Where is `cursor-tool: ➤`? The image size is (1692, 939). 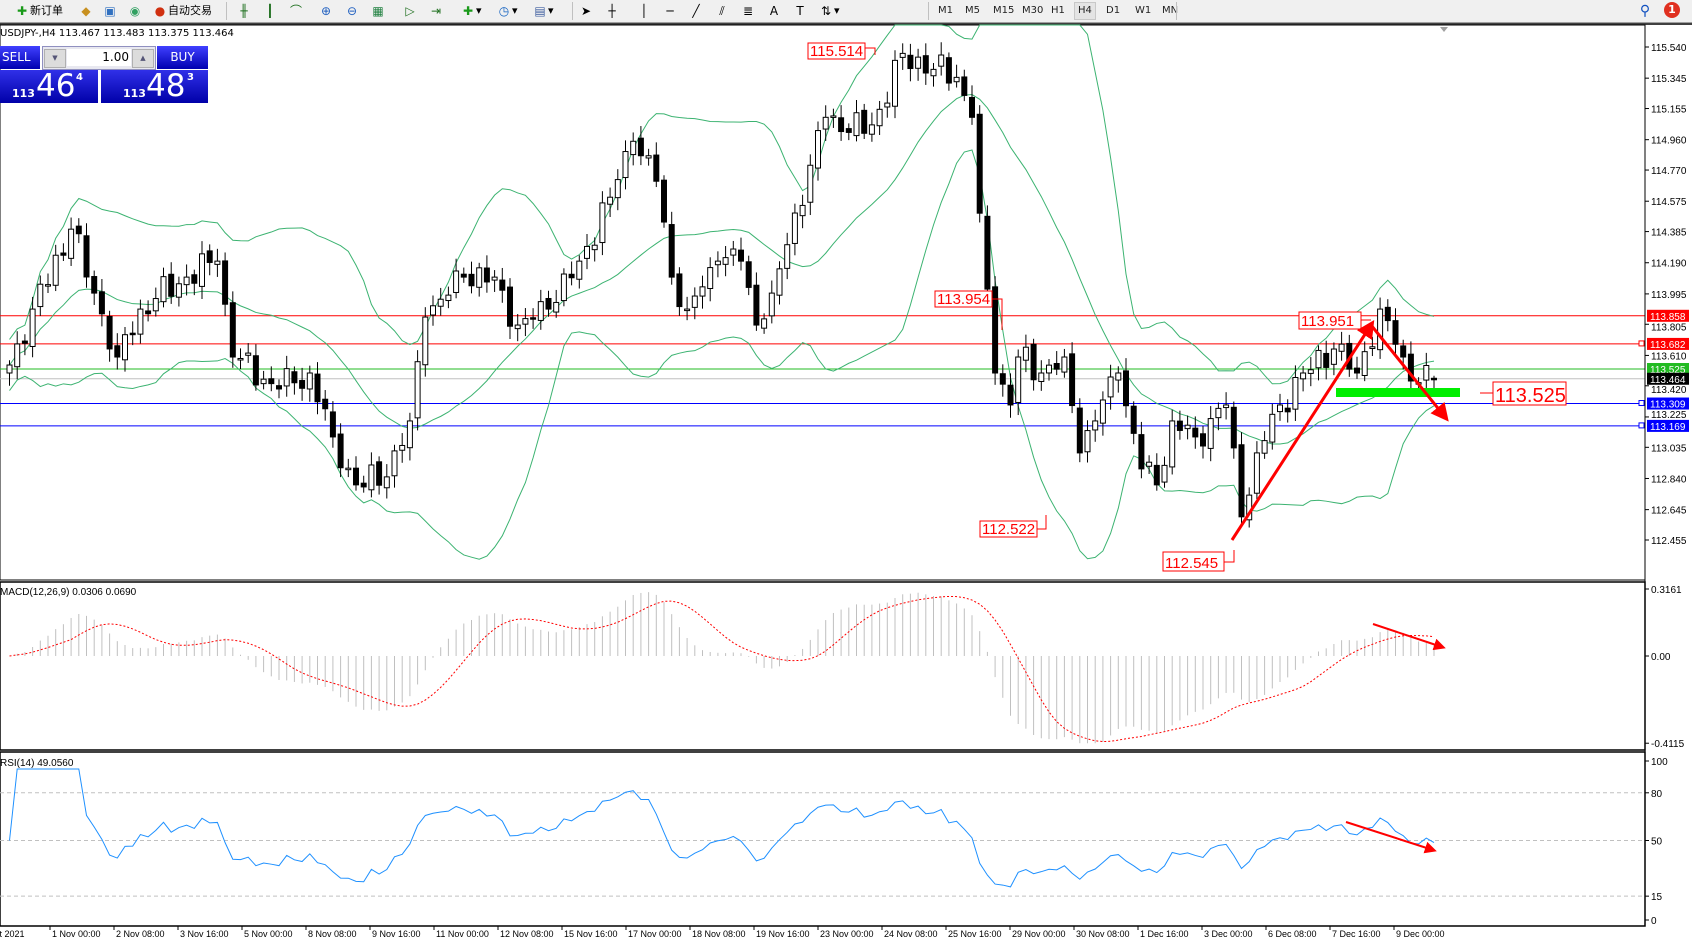 cursor-tool: ➤ is located at coordinates (586, 11).